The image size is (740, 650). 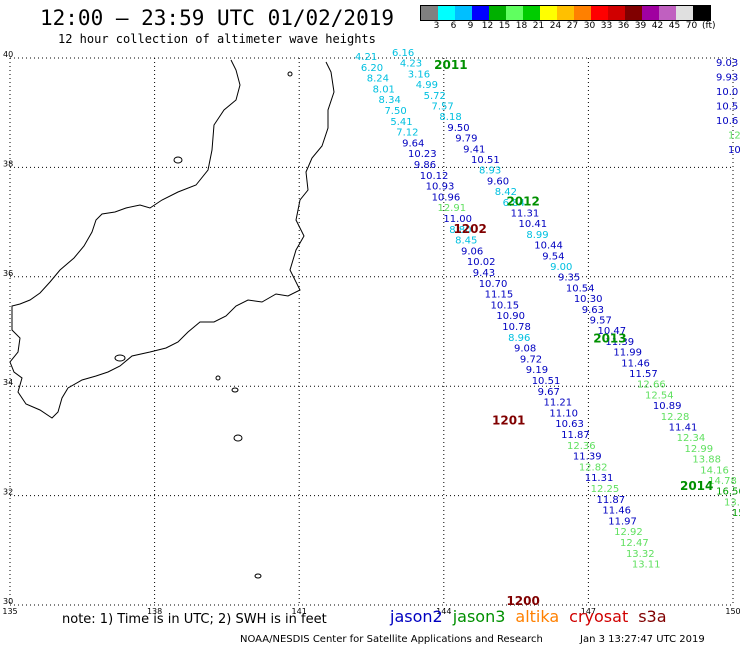 What do you see at coordinates (674, 26) in the screenshot?
I see `colorbar-label: 45` at bounding box center [674, 26].